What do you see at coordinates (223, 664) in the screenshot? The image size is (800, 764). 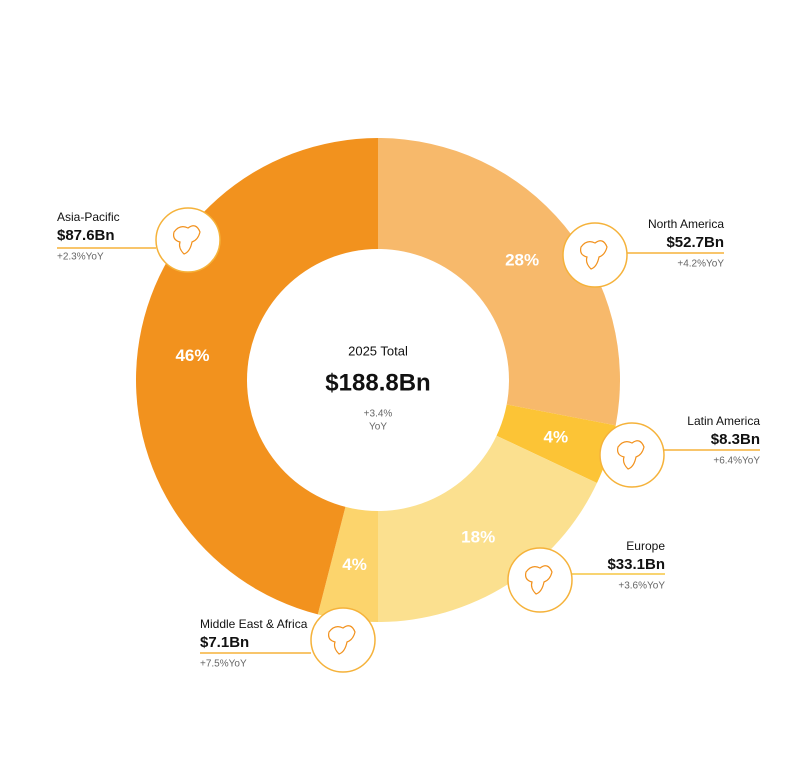 I see `region-change: +7.5%YoY` at bounding box center [223, 664].